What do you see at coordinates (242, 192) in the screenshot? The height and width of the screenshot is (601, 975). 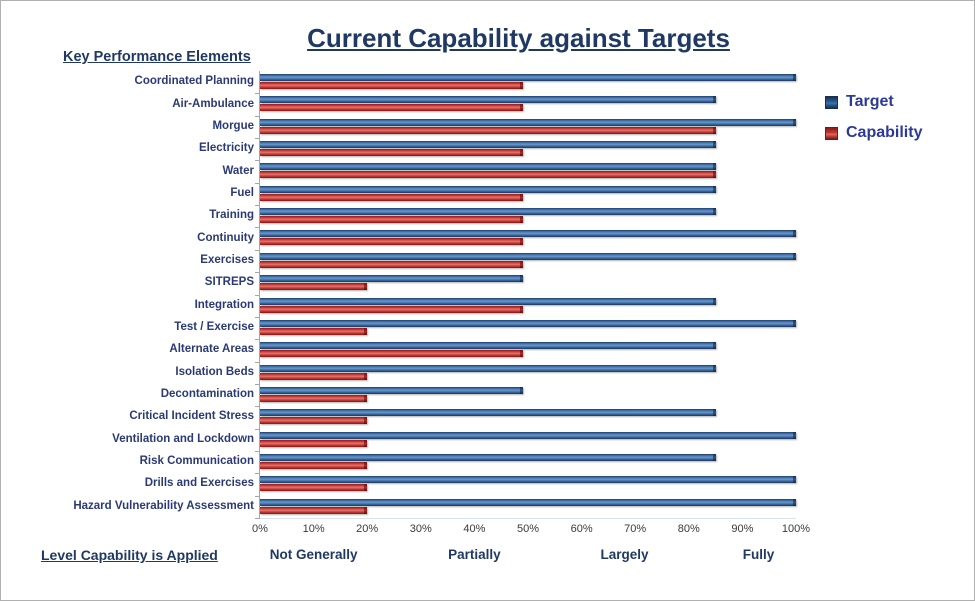 I see `category-label: Fuel` at bounding box center [242, 192].